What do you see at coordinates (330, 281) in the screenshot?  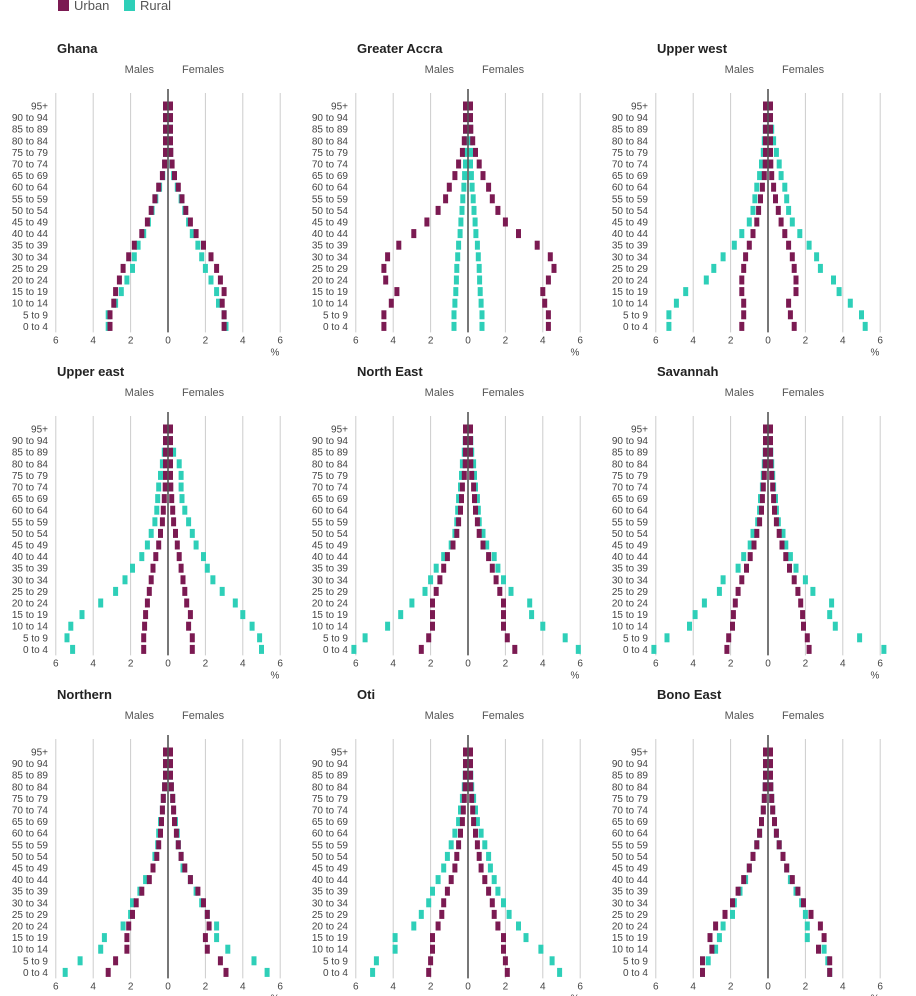 I see `age-group-label: 20 to 24` at bounding box center [330, 281].